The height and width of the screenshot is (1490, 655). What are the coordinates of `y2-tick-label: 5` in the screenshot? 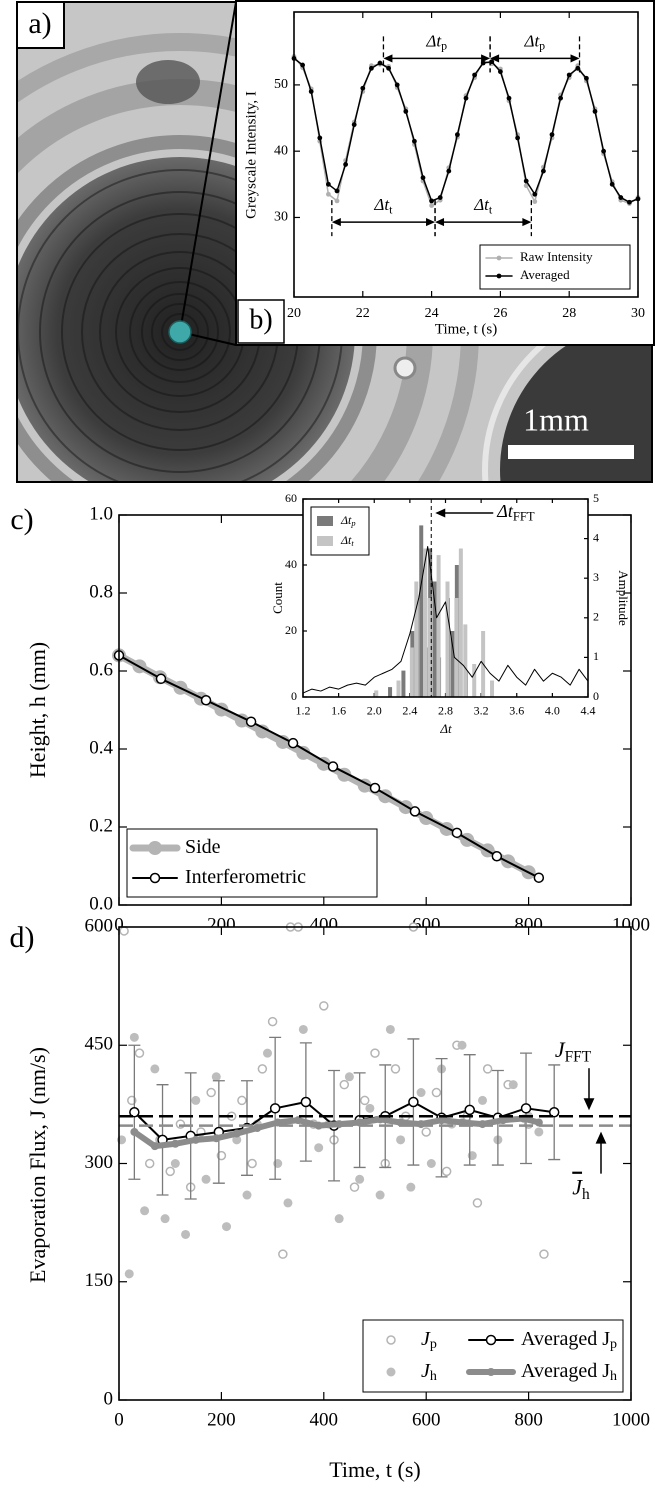 It's located at (596, 498).